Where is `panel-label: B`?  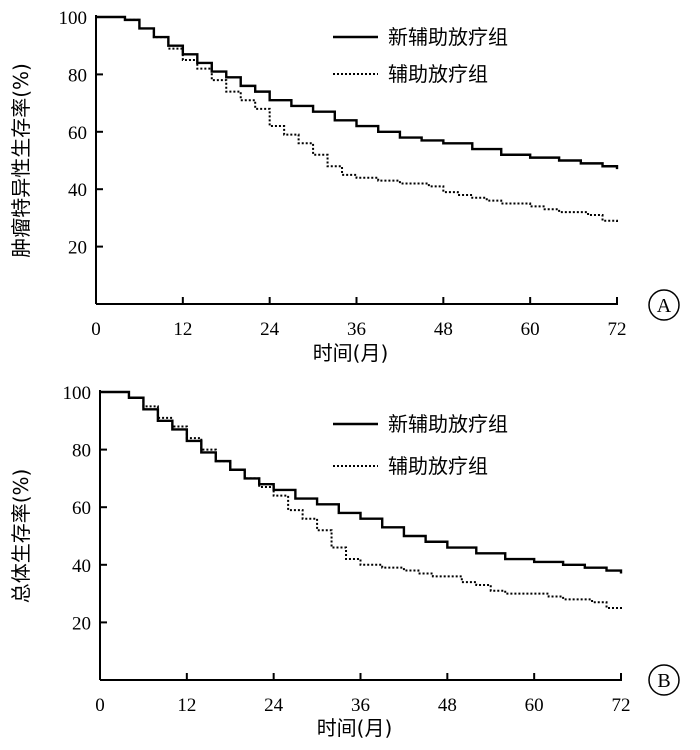
panel-label: B is located at coordinates (663, 681).